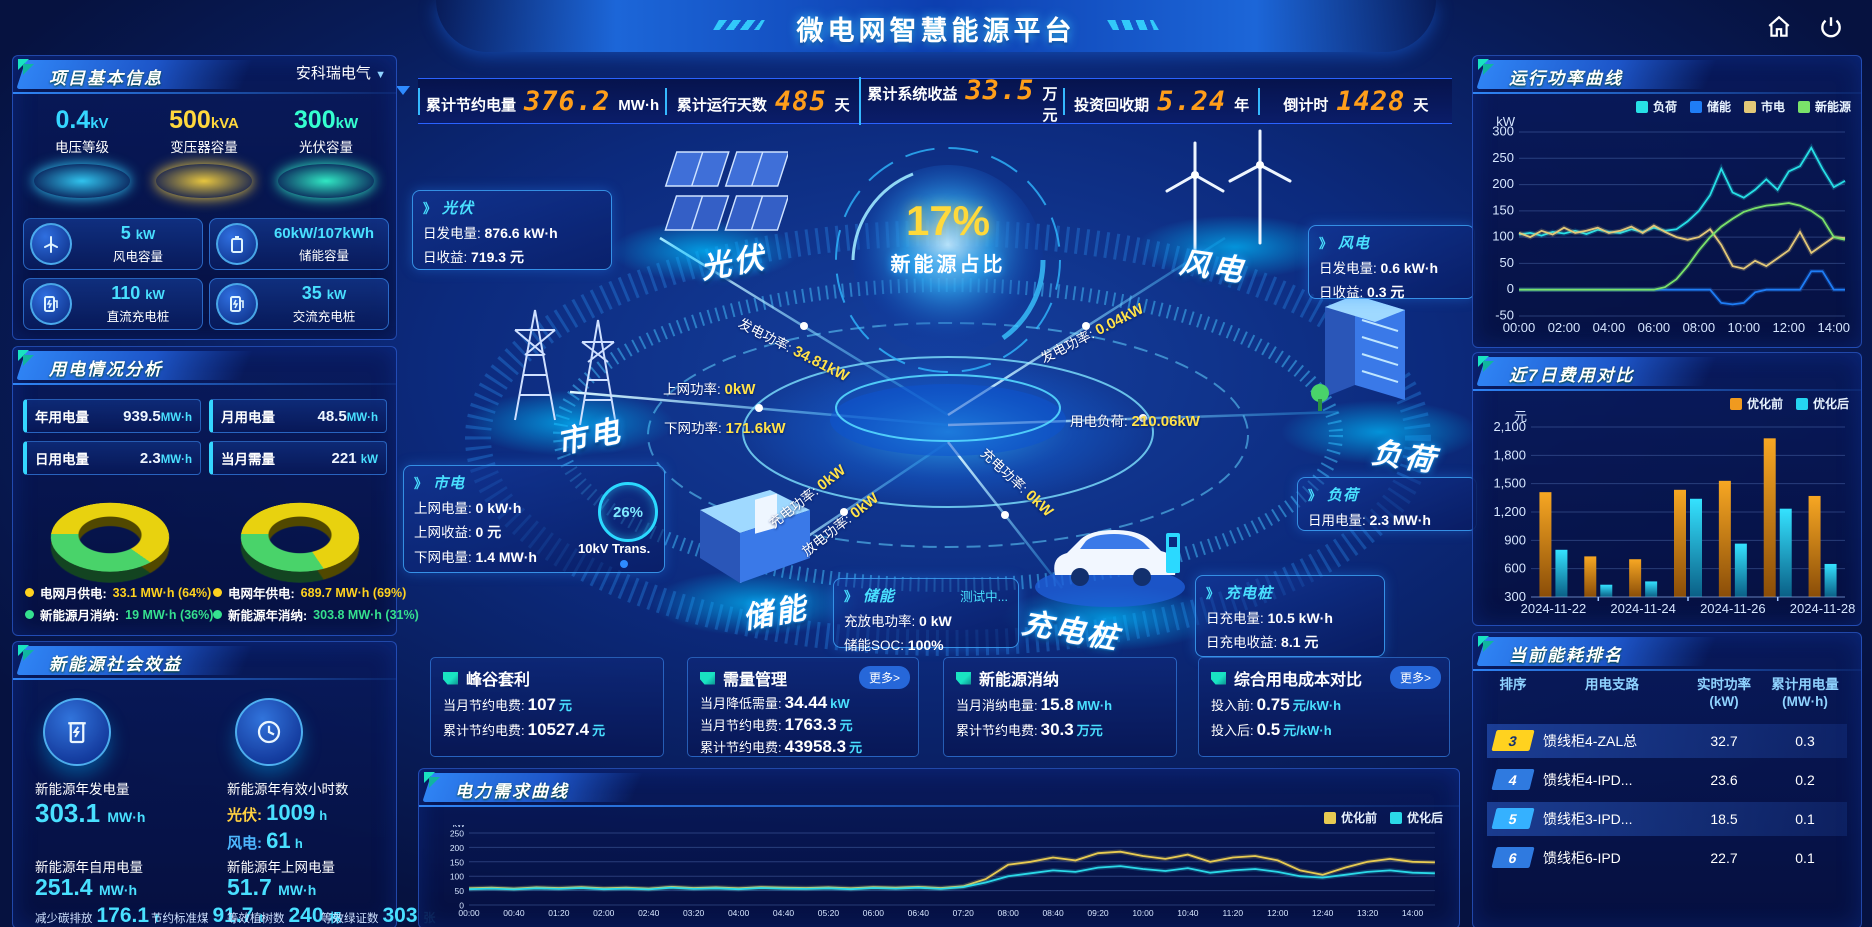  I want to click on svg-text: 01:20, so click(559, 913).